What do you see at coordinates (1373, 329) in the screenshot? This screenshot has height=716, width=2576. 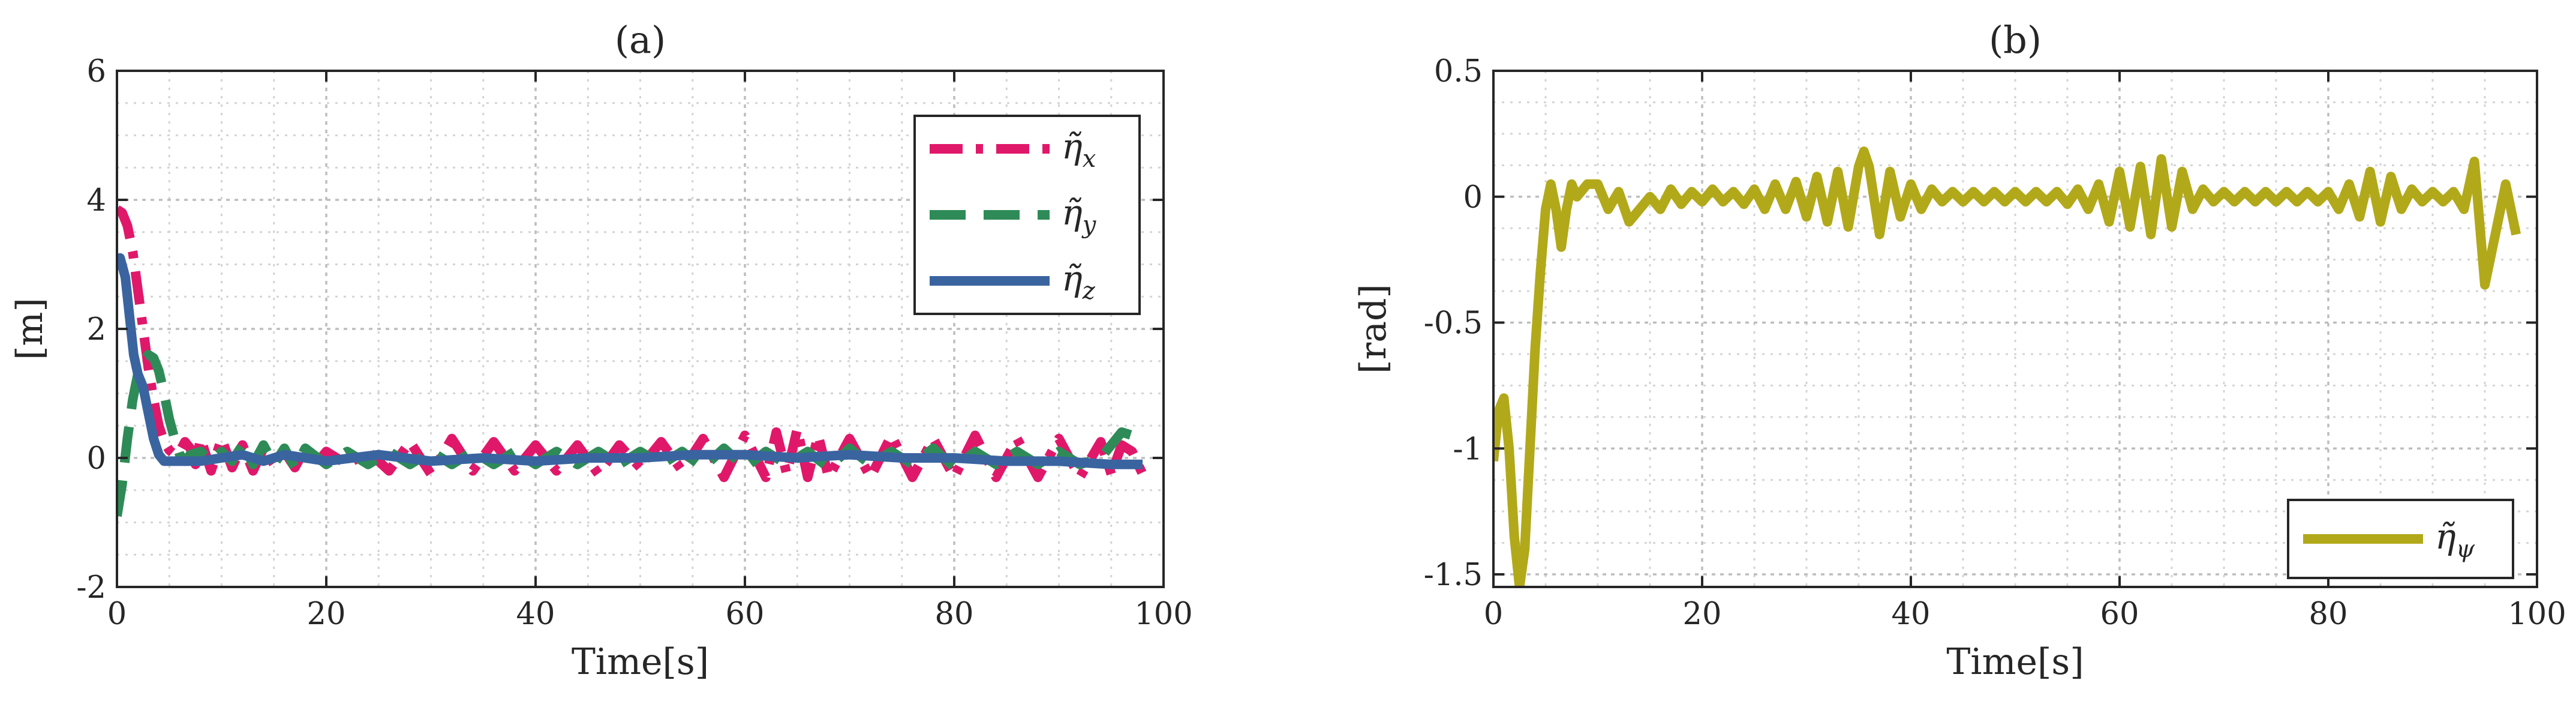 I see `y-axis-label: [rad]` at bounding box center [1373, 329].